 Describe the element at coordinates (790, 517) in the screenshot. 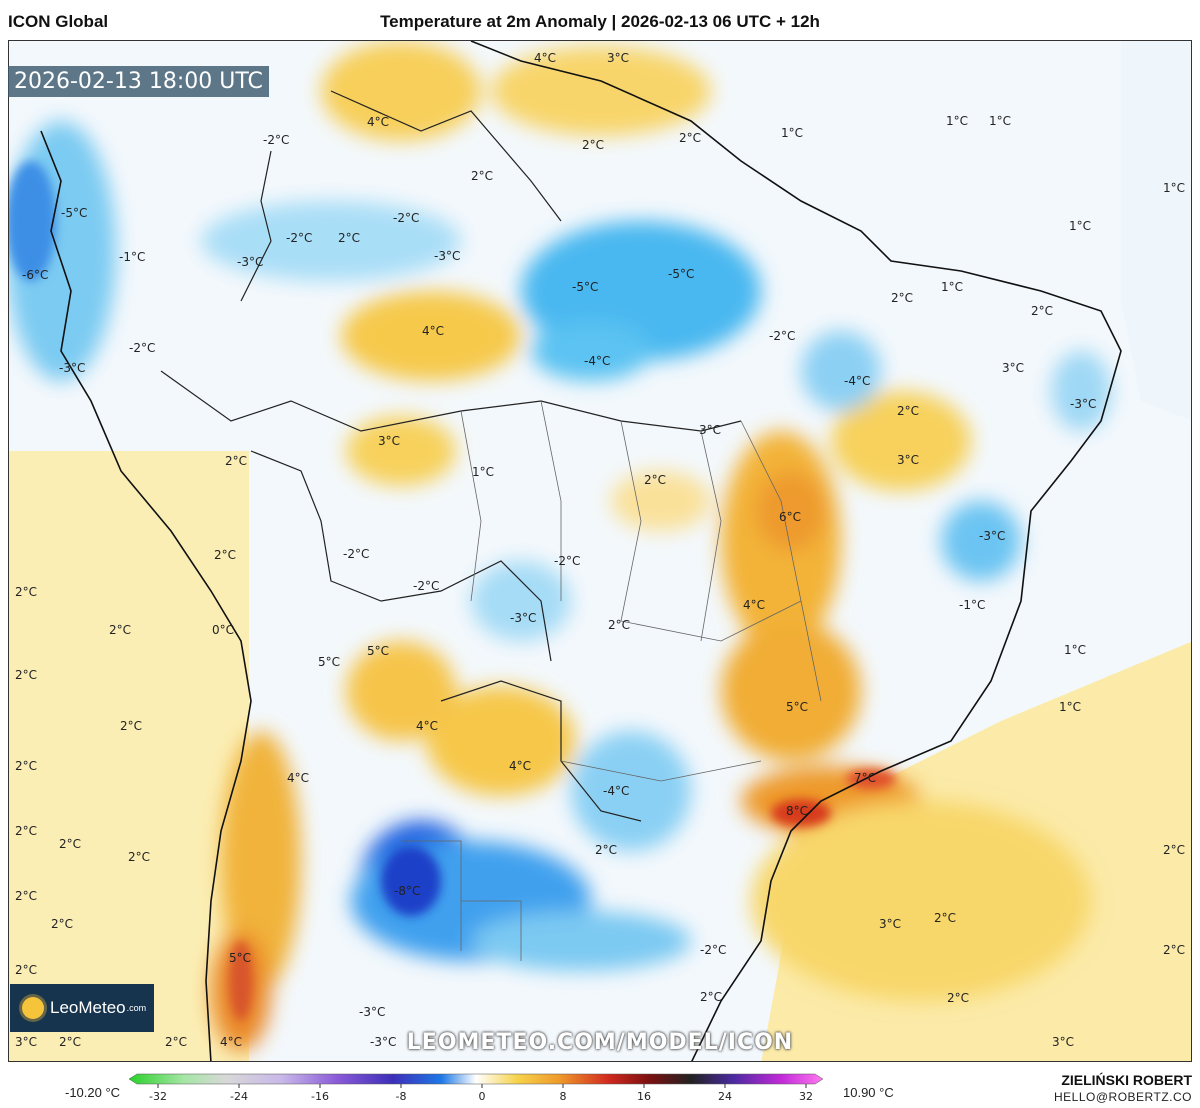

I see `temperature-label: 6°C` at that location.